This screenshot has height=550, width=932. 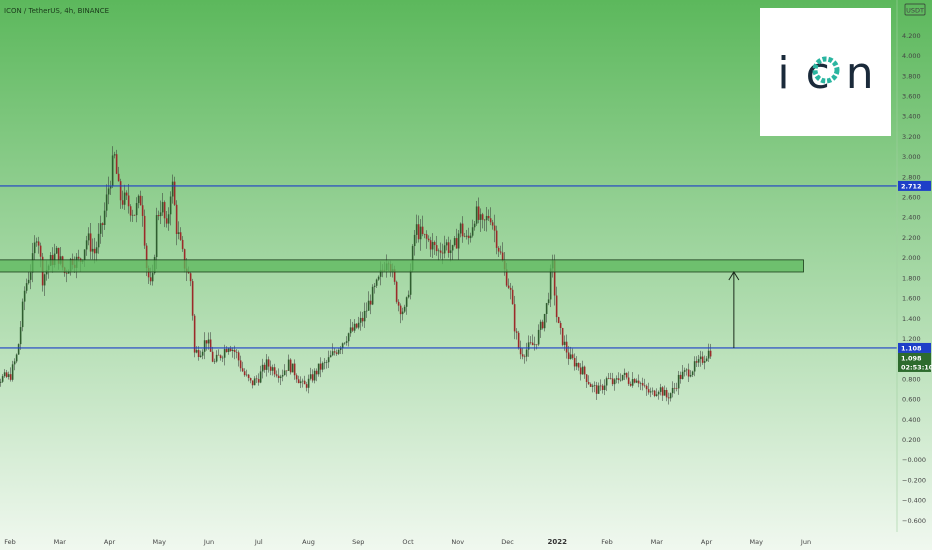 What do you see at coordinates (916, 367) in the screenshot?
I see `price-tag-label: 02:53:10` at bounding box center [916, 367].